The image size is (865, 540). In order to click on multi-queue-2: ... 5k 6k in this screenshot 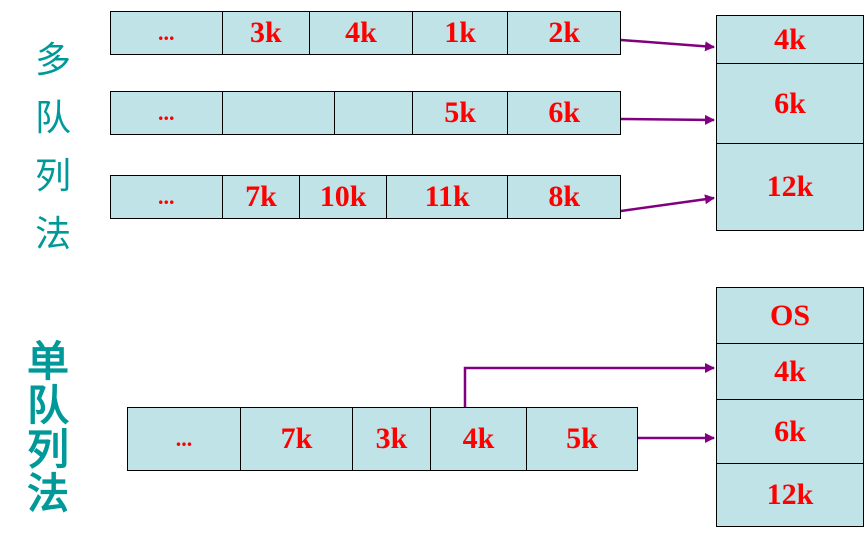, I will do `click(365, 113)`.